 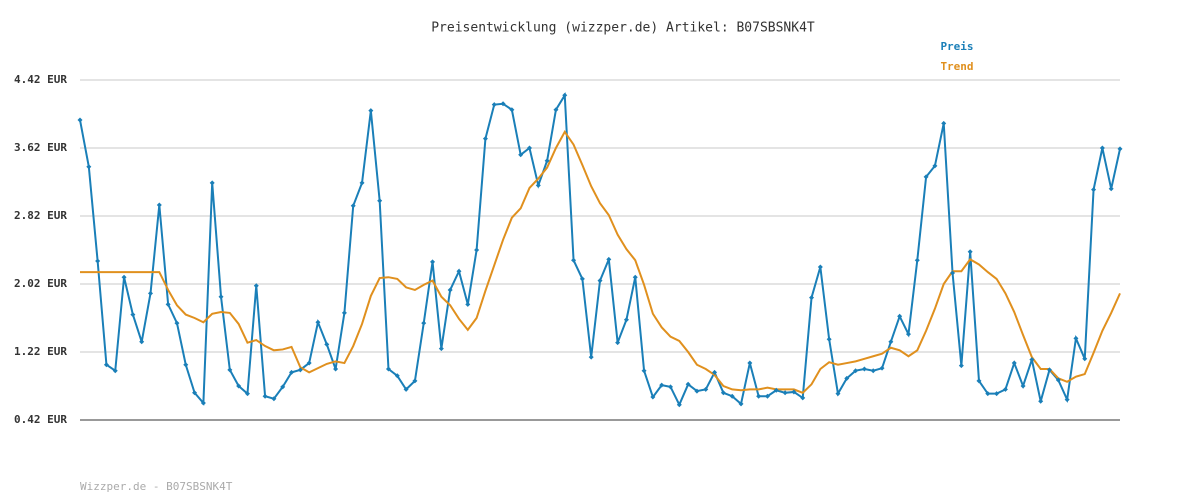 I want to click on y-tick-label: 3.62 EUR, so click(x=40, y=147).